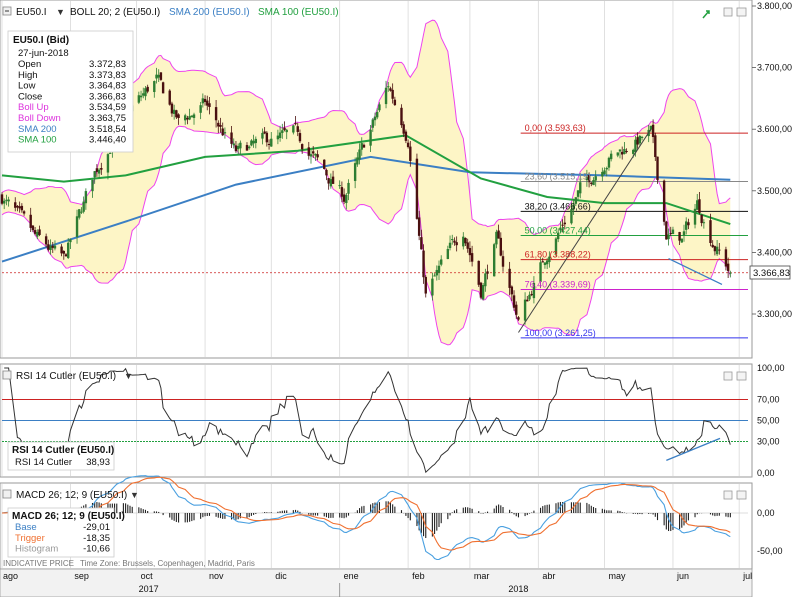 The image size is (793, 602). What do you see at coordinates (149, 589) in the screenshot?
I see `year-label-0: 2017` at bounding box center [149, 589].